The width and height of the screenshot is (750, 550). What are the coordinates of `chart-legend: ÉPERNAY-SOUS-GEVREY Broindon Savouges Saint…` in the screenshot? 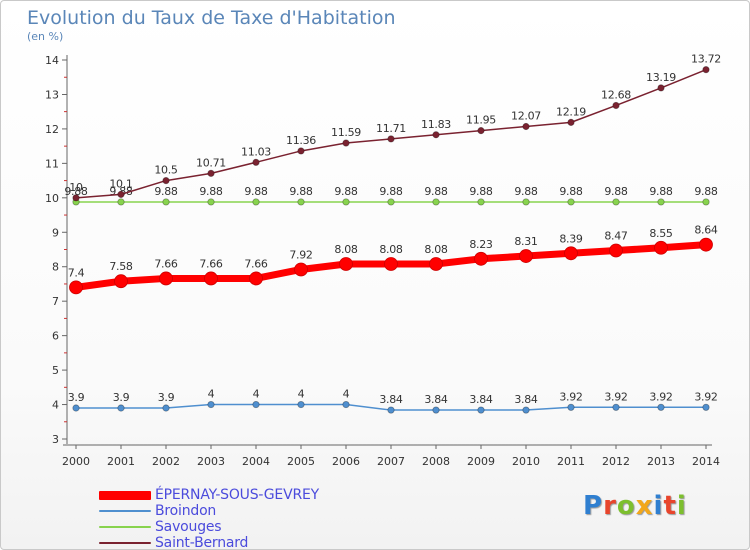 It's located at (239, 518).